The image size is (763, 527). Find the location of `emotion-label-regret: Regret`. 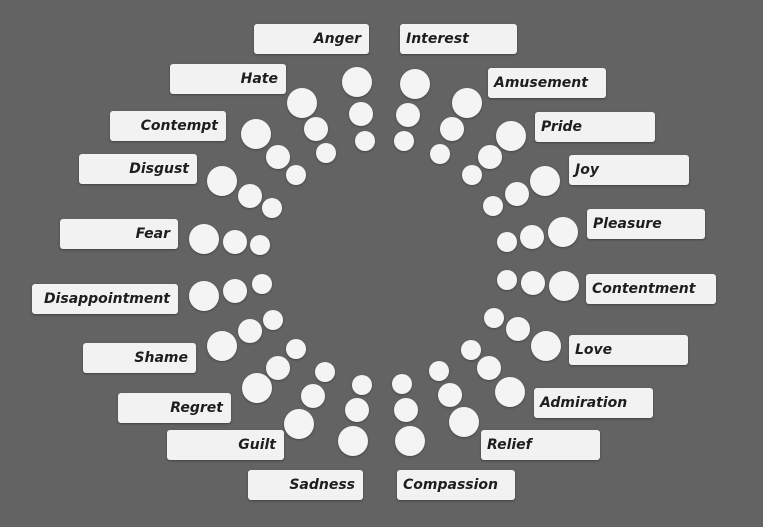

emotion-label-regret: Regret is located at coordinates (174, 408).